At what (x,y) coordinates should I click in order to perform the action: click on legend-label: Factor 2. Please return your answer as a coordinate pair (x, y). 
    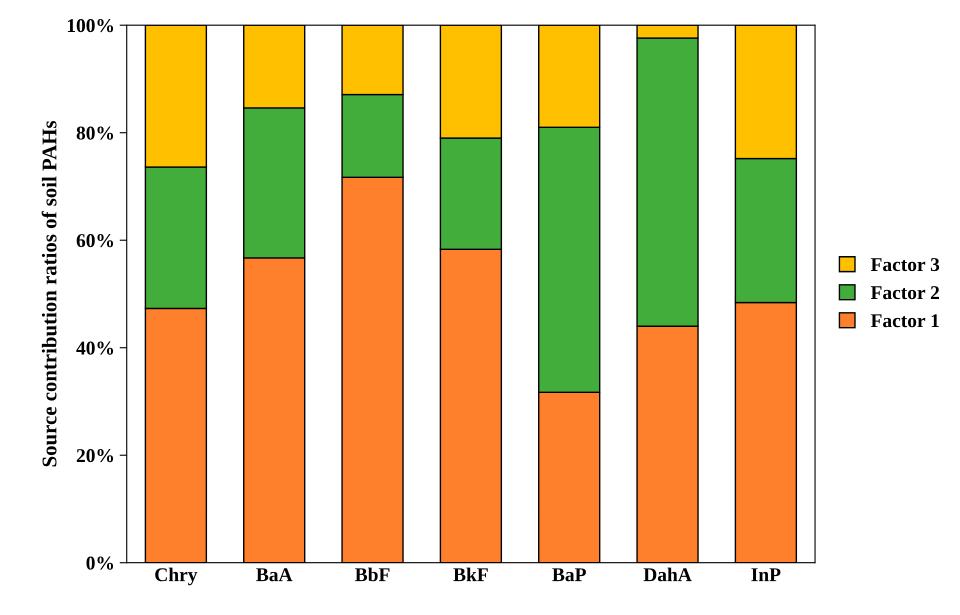
    Looking at the image, I should click on (904, 293).